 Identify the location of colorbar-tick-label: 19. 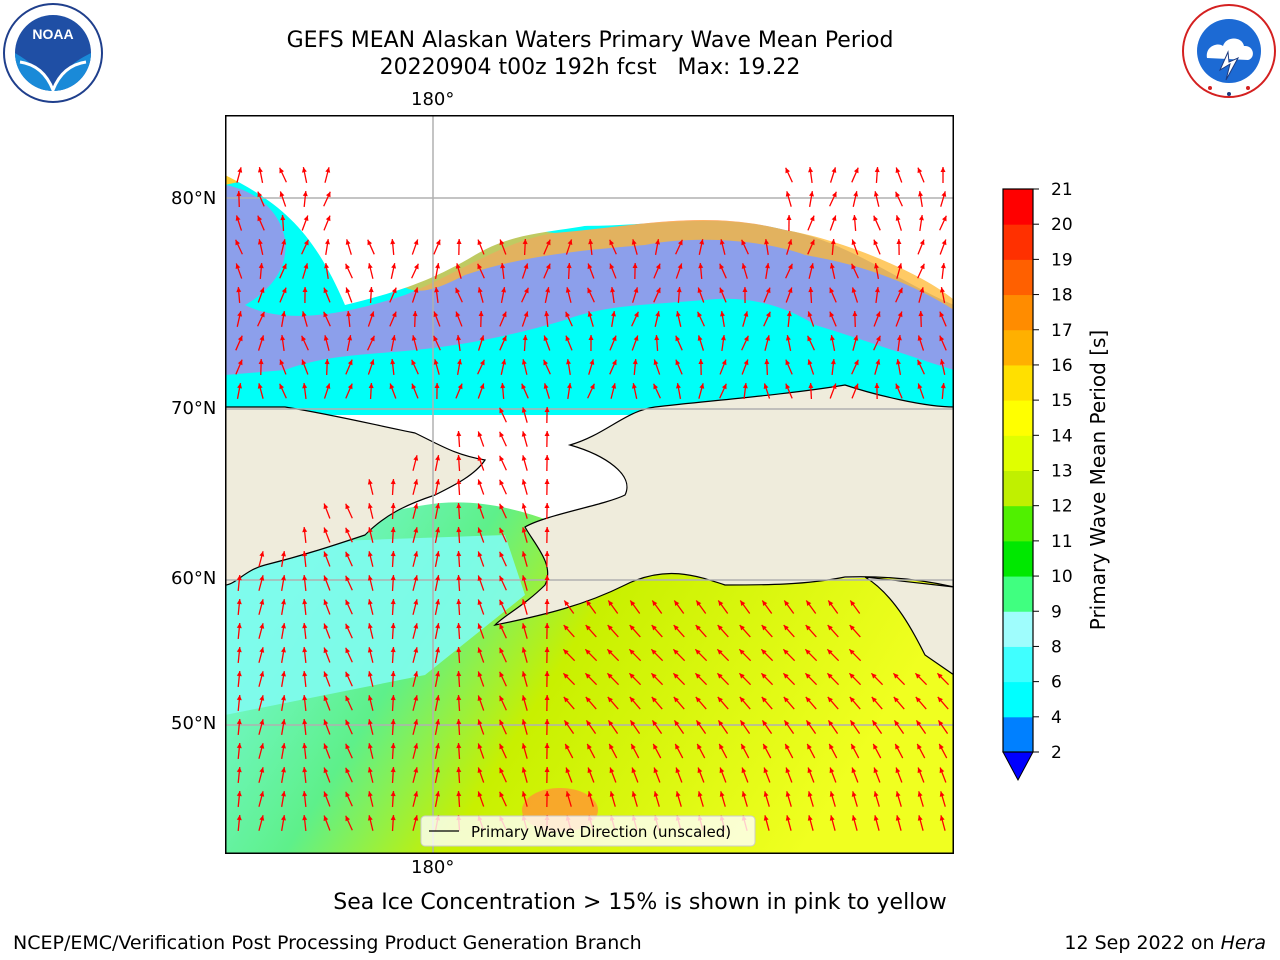
(1062, 260).